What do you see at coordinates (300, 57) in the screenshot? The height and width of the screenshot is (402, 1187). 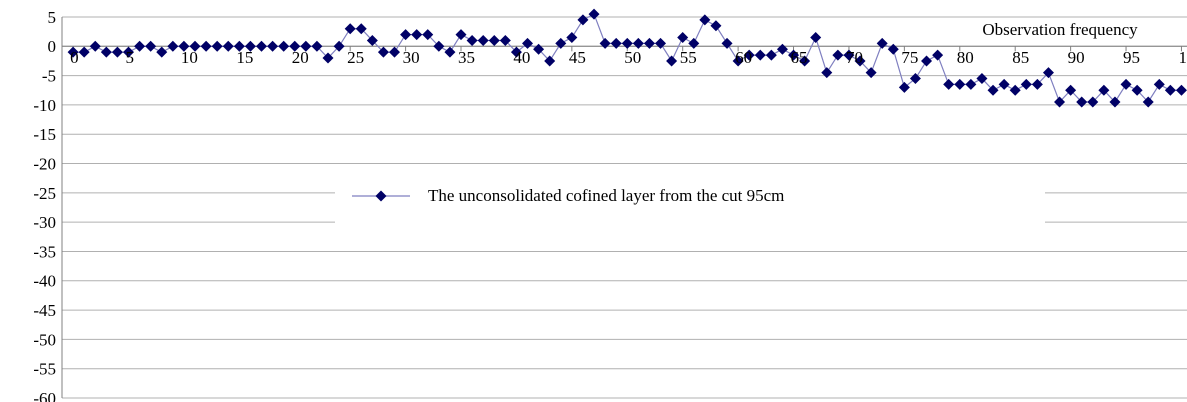 I see `x-tick-label: 20` at bounding box center [300, 57].